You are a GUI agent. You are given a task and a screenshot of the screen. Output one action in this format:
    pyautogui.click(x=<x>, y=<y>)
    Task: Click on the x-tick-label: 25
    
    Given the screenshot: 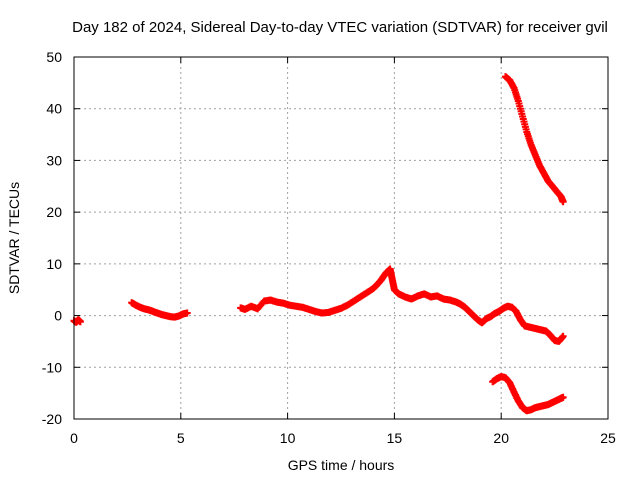 What is the action you would take?
    pyautogui.click(x=608, y=438)
    